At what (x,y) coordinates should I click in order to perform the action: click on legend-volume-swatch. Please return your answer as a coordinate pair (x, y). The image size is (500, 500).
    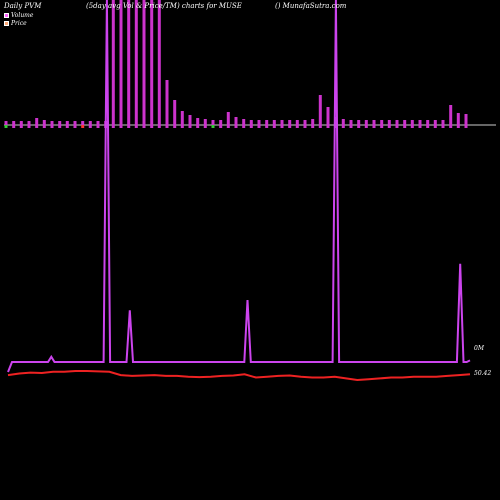
    Looking at the image, I should click on (6, 15).